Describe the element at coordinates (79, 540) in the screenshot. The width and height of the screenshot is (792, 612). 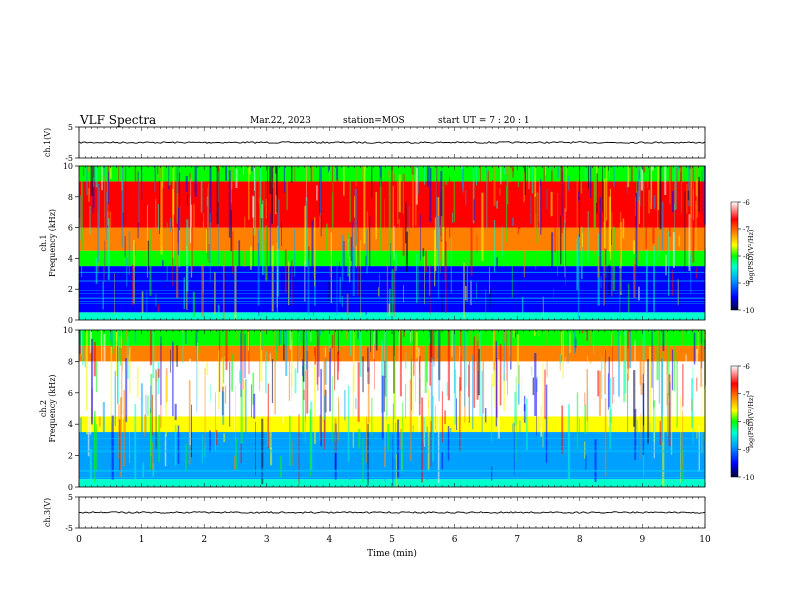
I see `x-tick-label: 0` at that location.